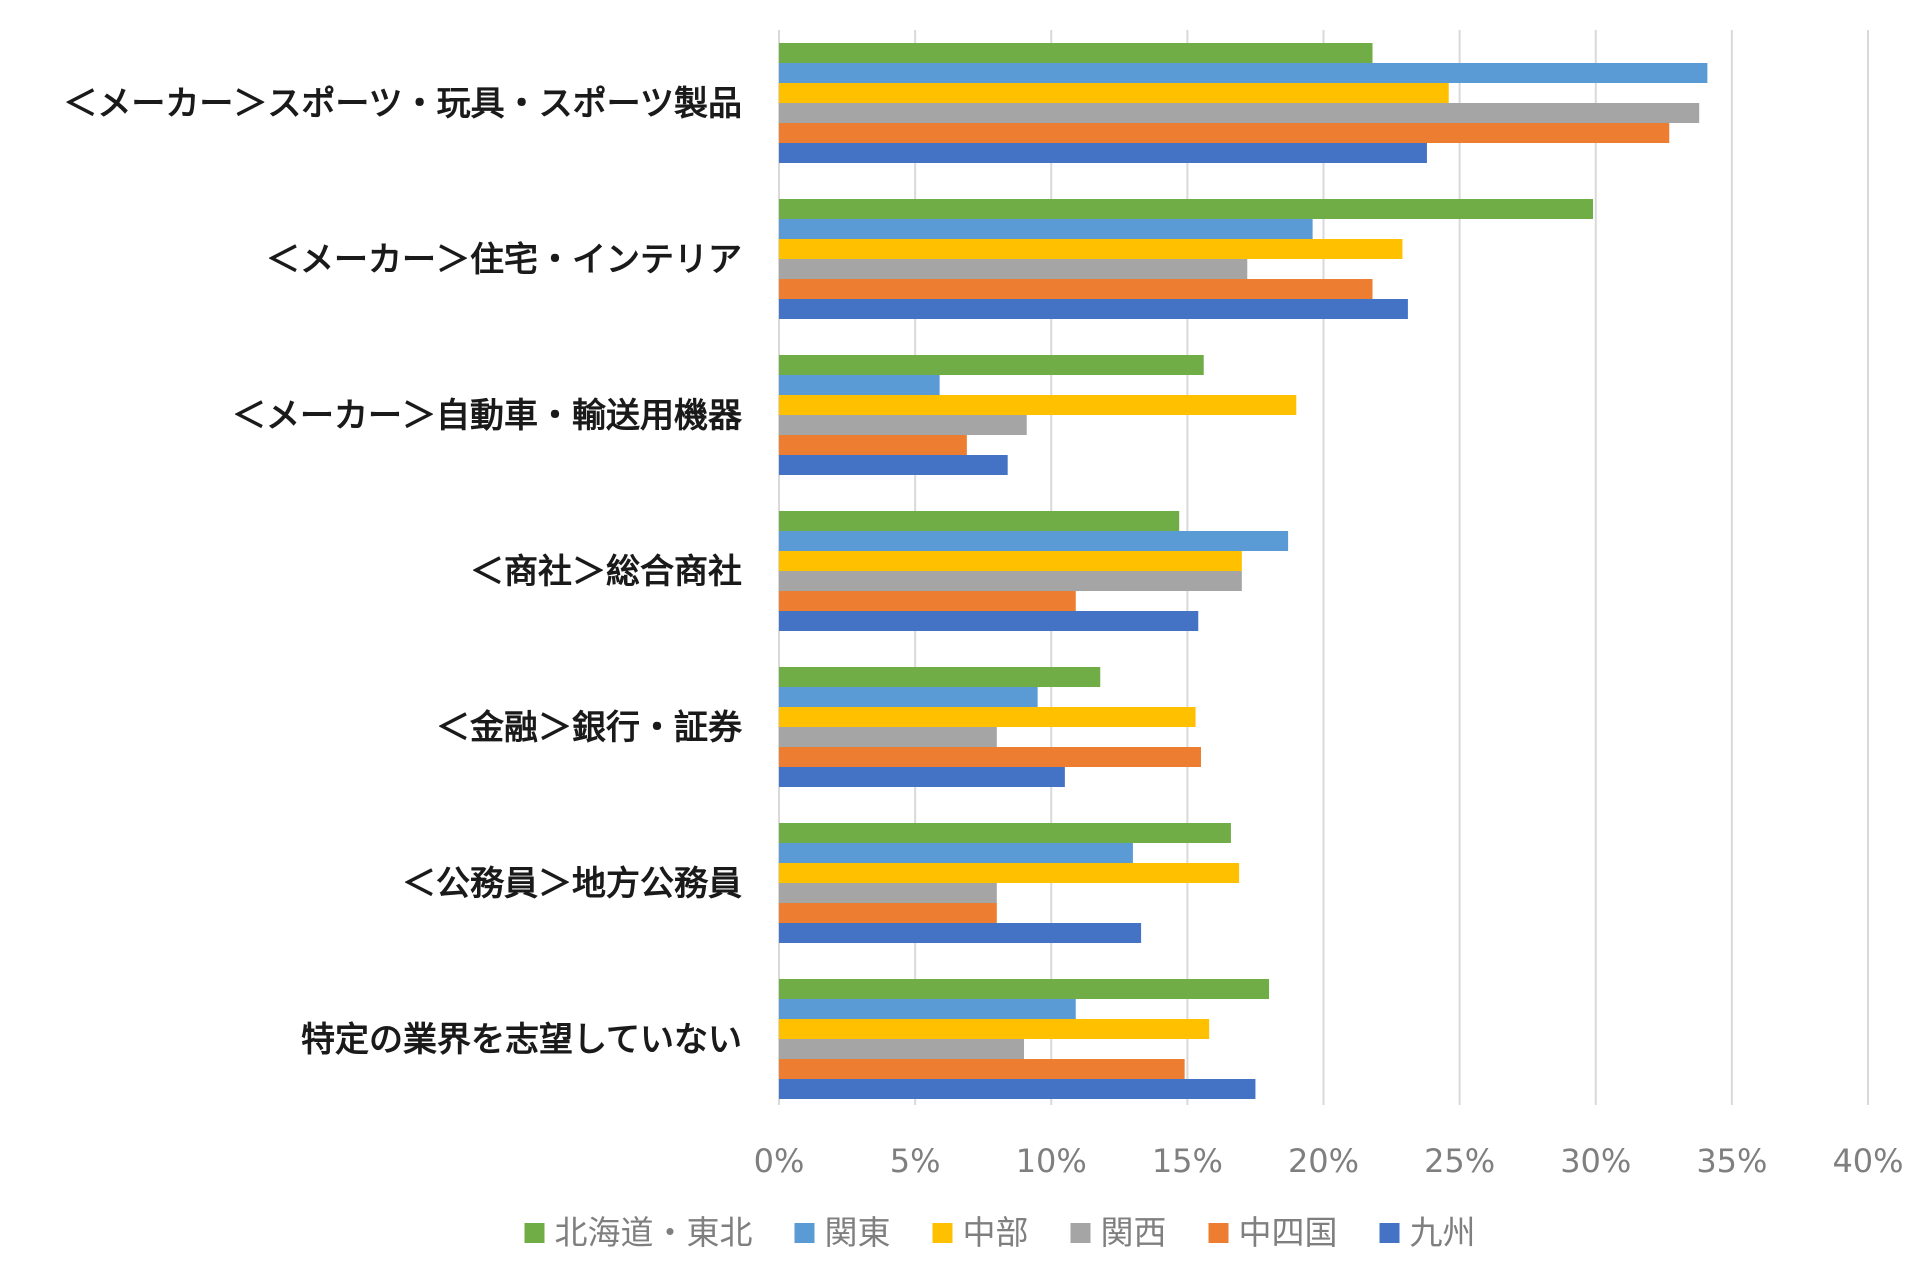 The height and width of the screenshot is (1280, 1920). What do you see at coordinates (996, 1232) in the screenshot?
I see `legend-label: 中部` at bounding box center [996, 1232].